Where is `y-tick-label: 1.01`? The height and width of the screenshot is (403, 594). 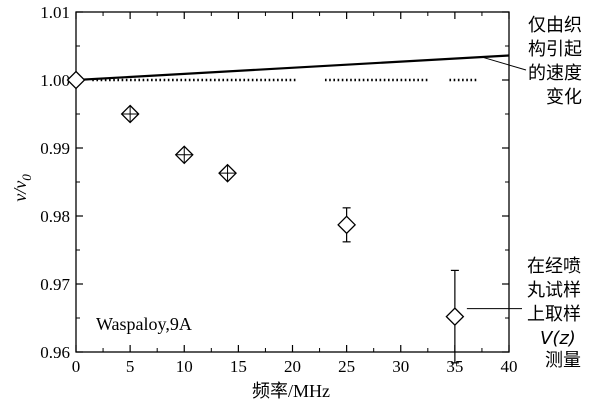 y-tick-label: 1.01 is located at coordinates (55, 12).